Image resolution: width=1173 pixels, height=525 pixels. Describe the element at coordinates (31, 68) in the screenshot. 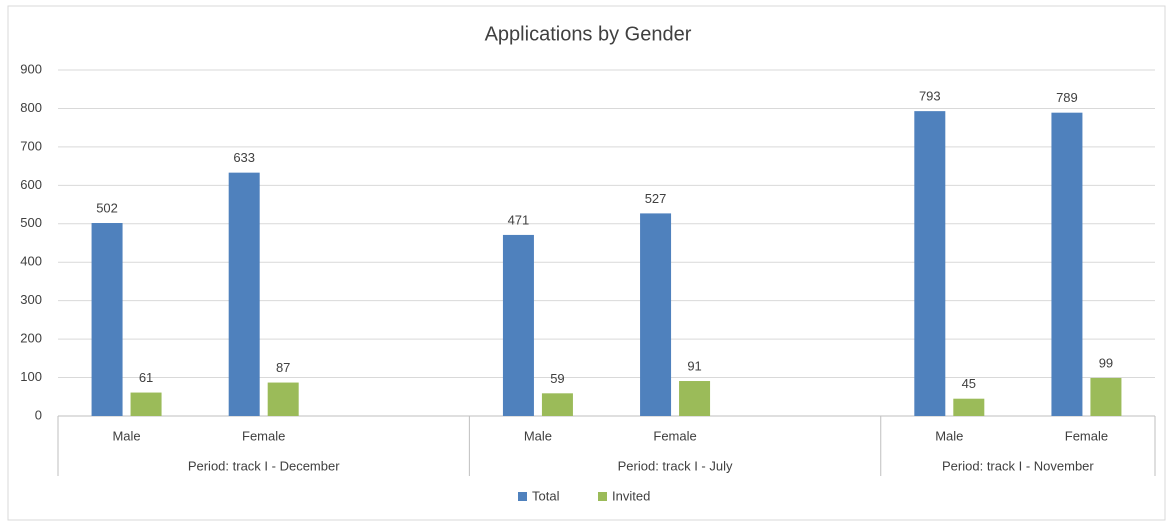

I see `y-tick-label: 900` at that location.